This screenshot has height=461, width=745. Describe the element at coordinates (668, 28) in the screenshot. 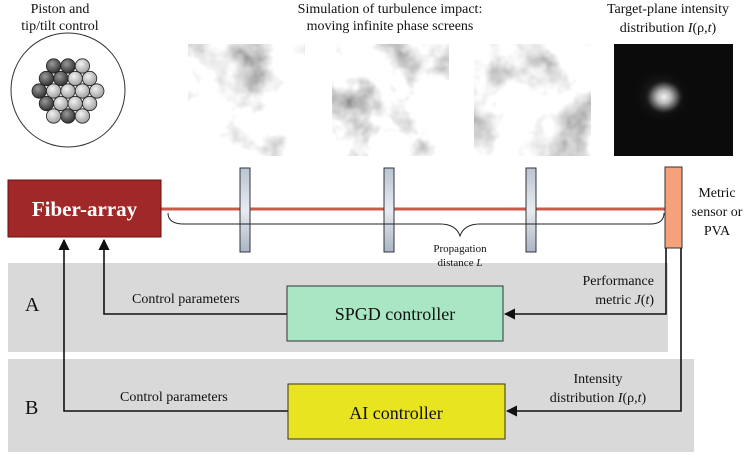

I see `target-caption-line2: distribution I(ρ,t)` at that location.